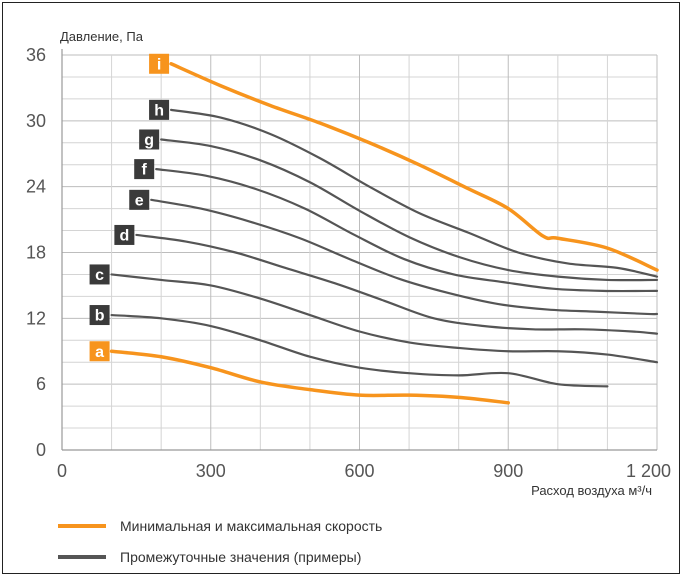 This screenshot has width=684, height=578. What do you see at coordinates (82, 557) in the screenshot?
I see `legend-intermediate-swatch` at bounding box center [82, 557].